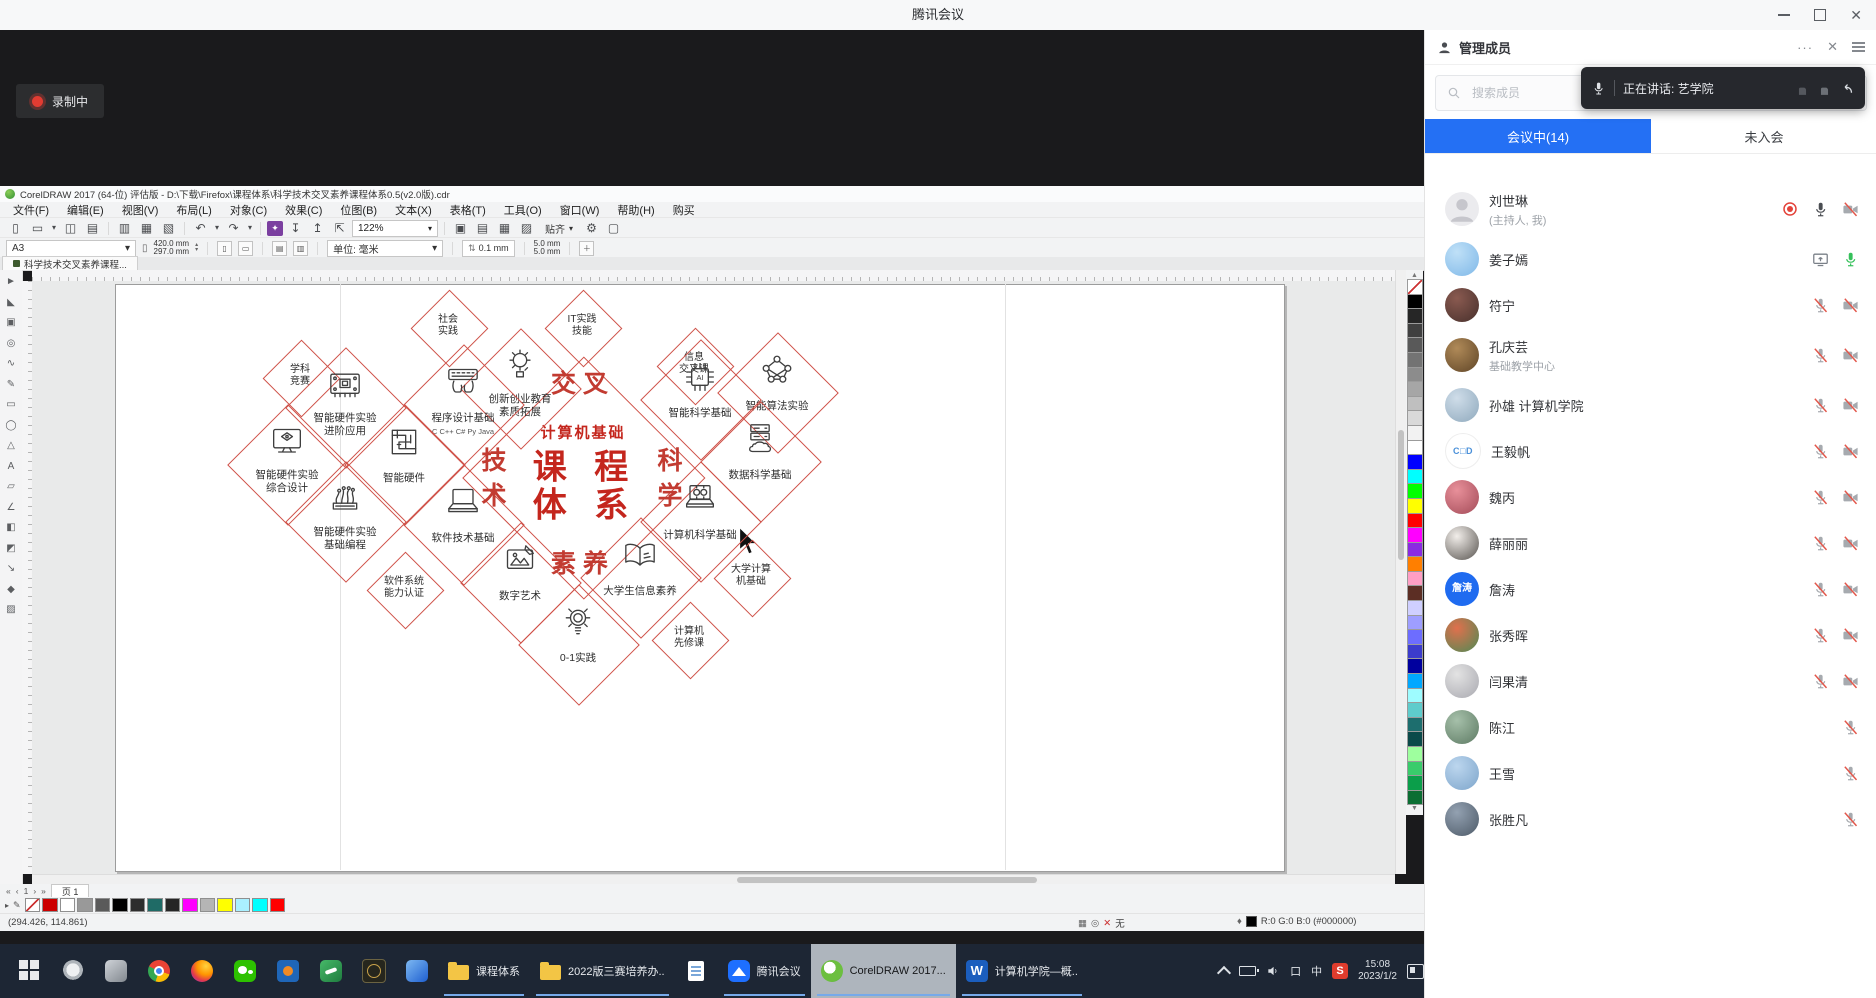  I want to click on menu-视图V: 视图(V), so click(140, 210).